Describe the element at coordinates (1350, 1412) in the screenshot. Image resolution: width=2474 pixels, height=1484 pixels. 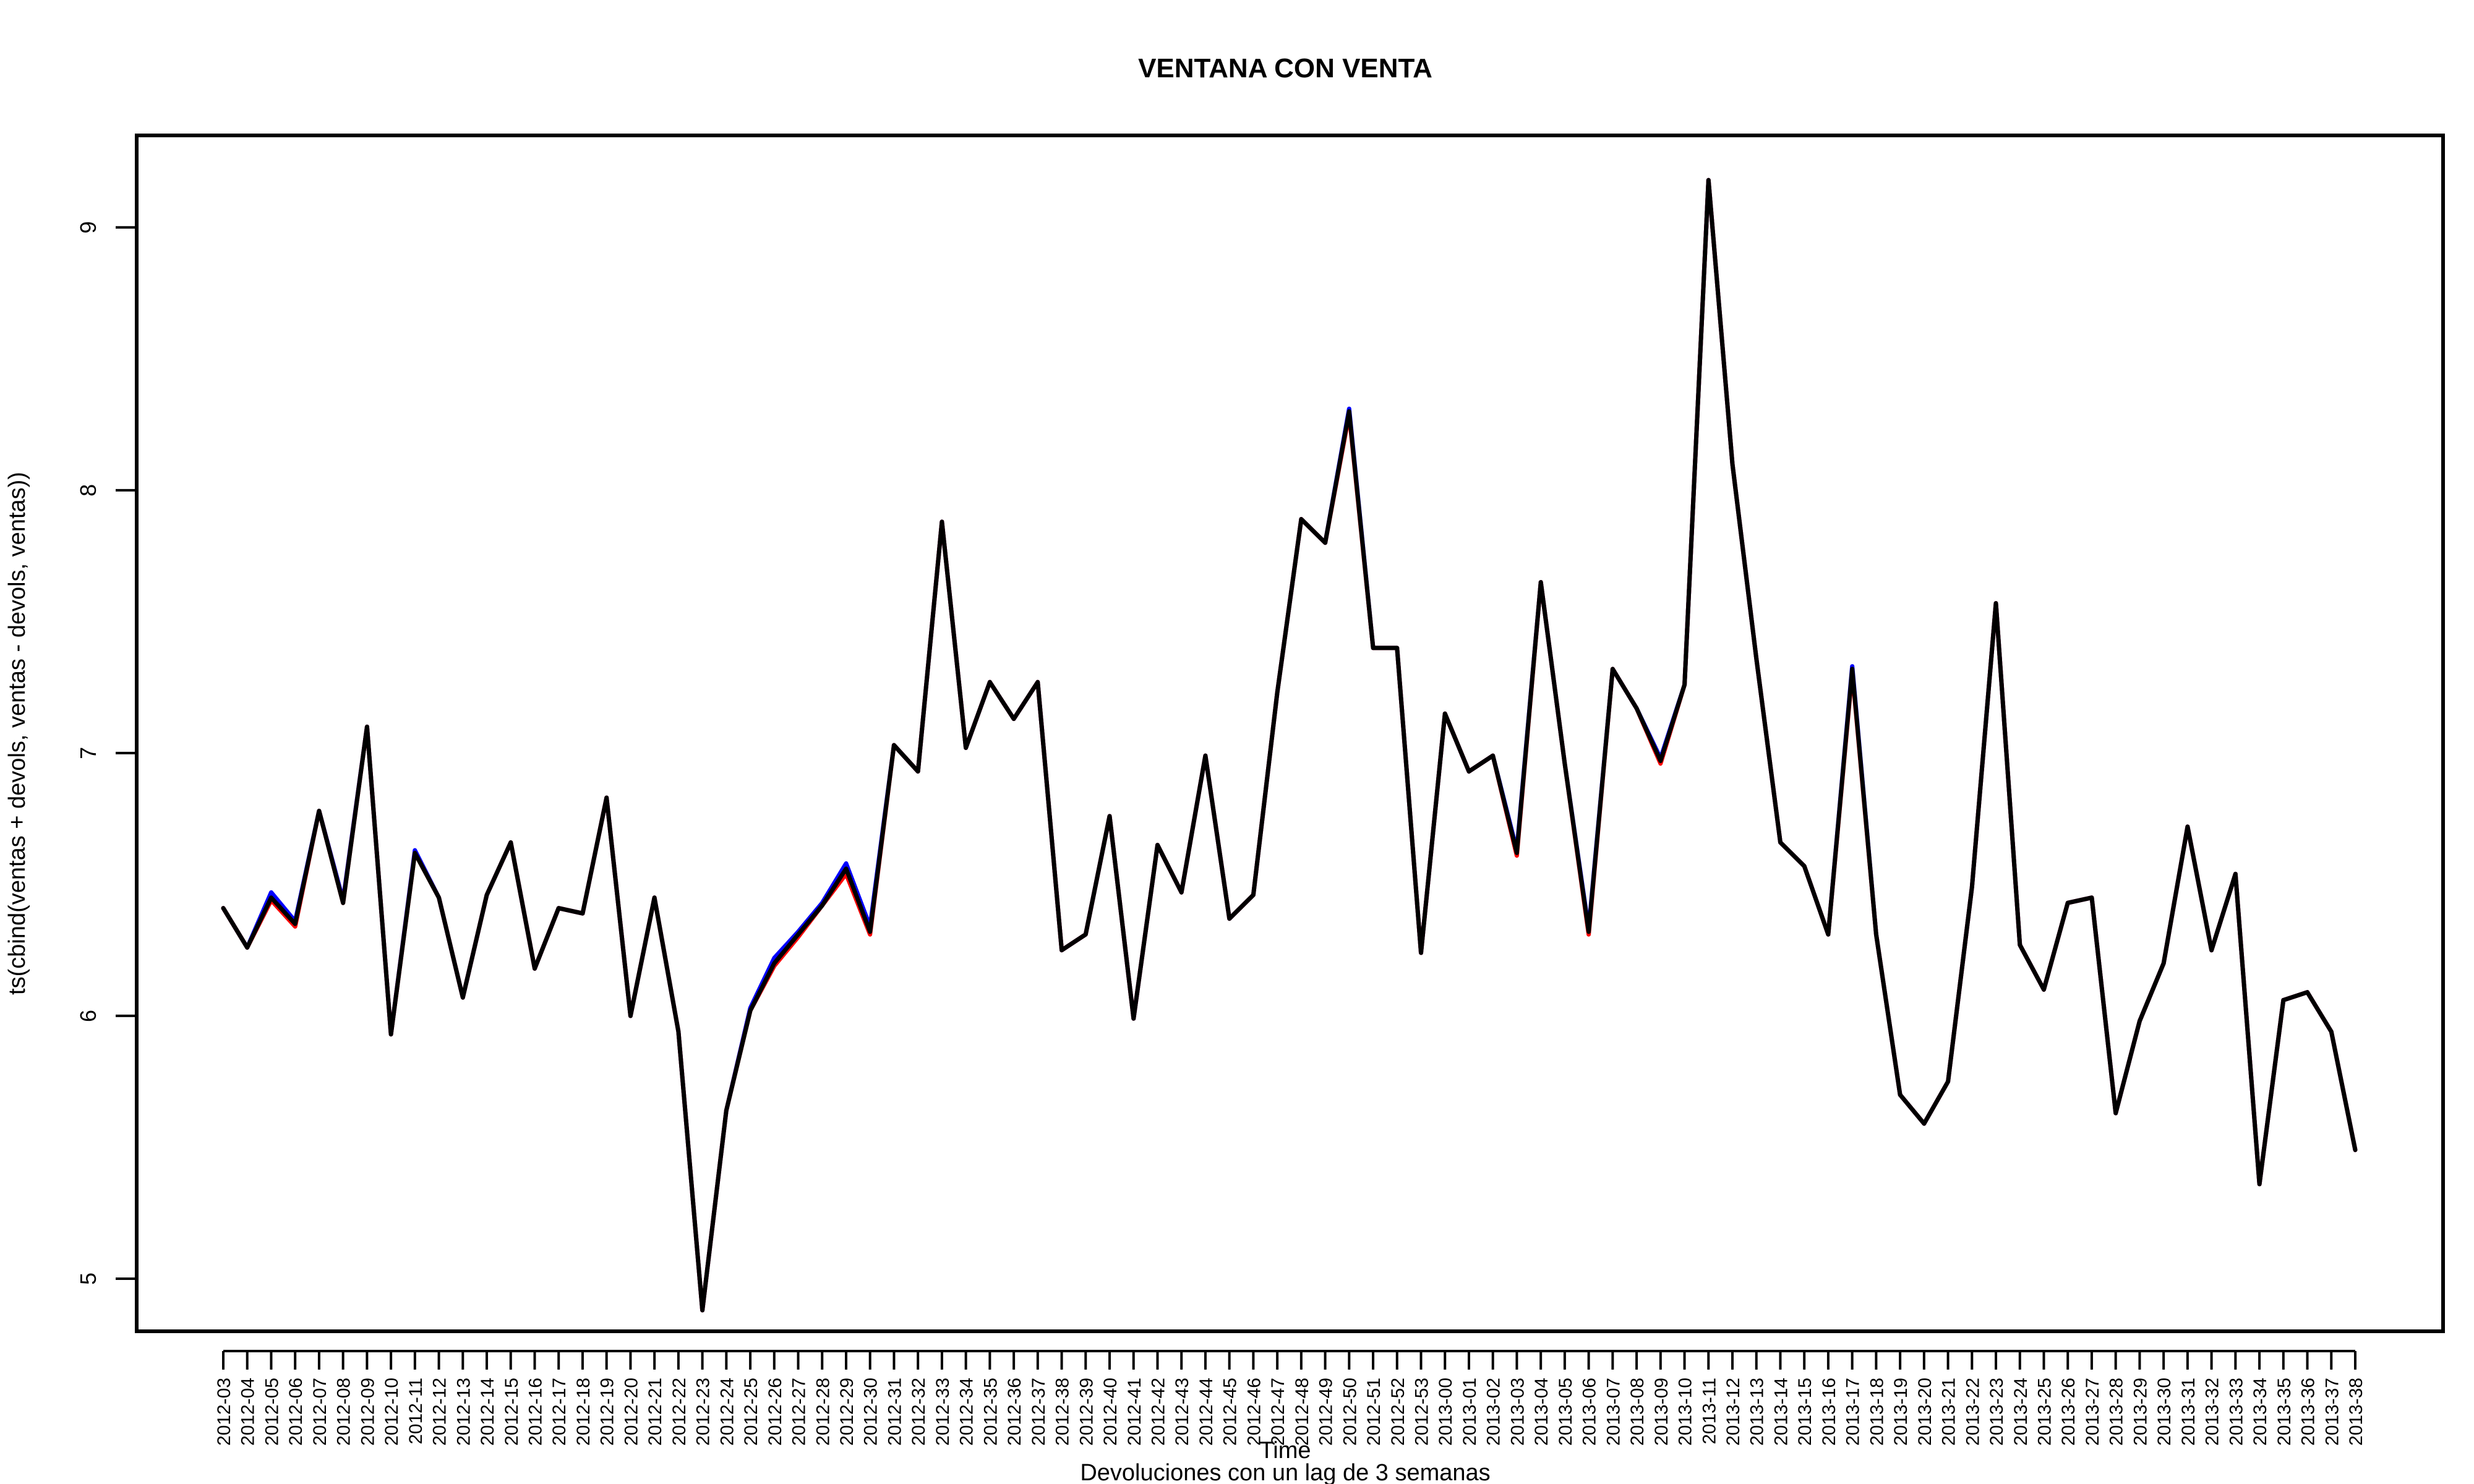
I see `x-tick-label: 2012-50` at that location.